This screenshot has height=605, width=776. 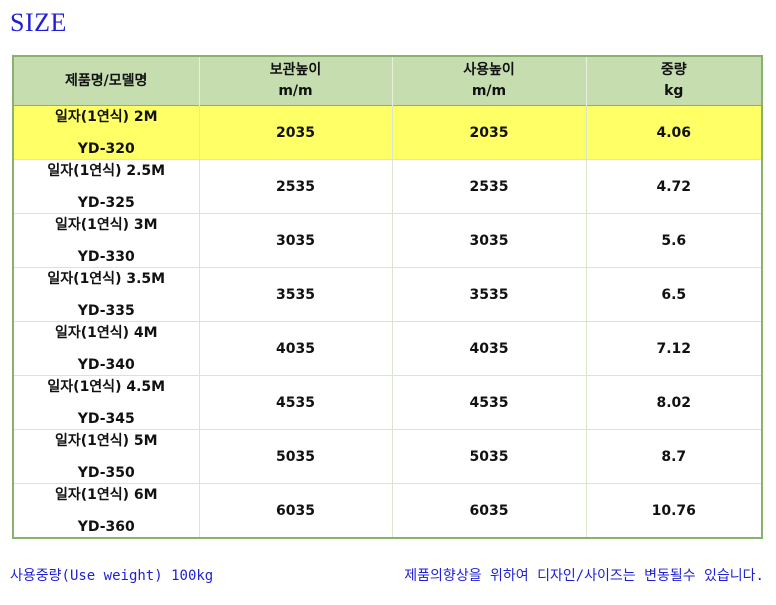 What do you see at coordinates (106, 440) in the screenshot?
I see `product-name: 일자(1연식) 5M` at bounding box center [106, 440].